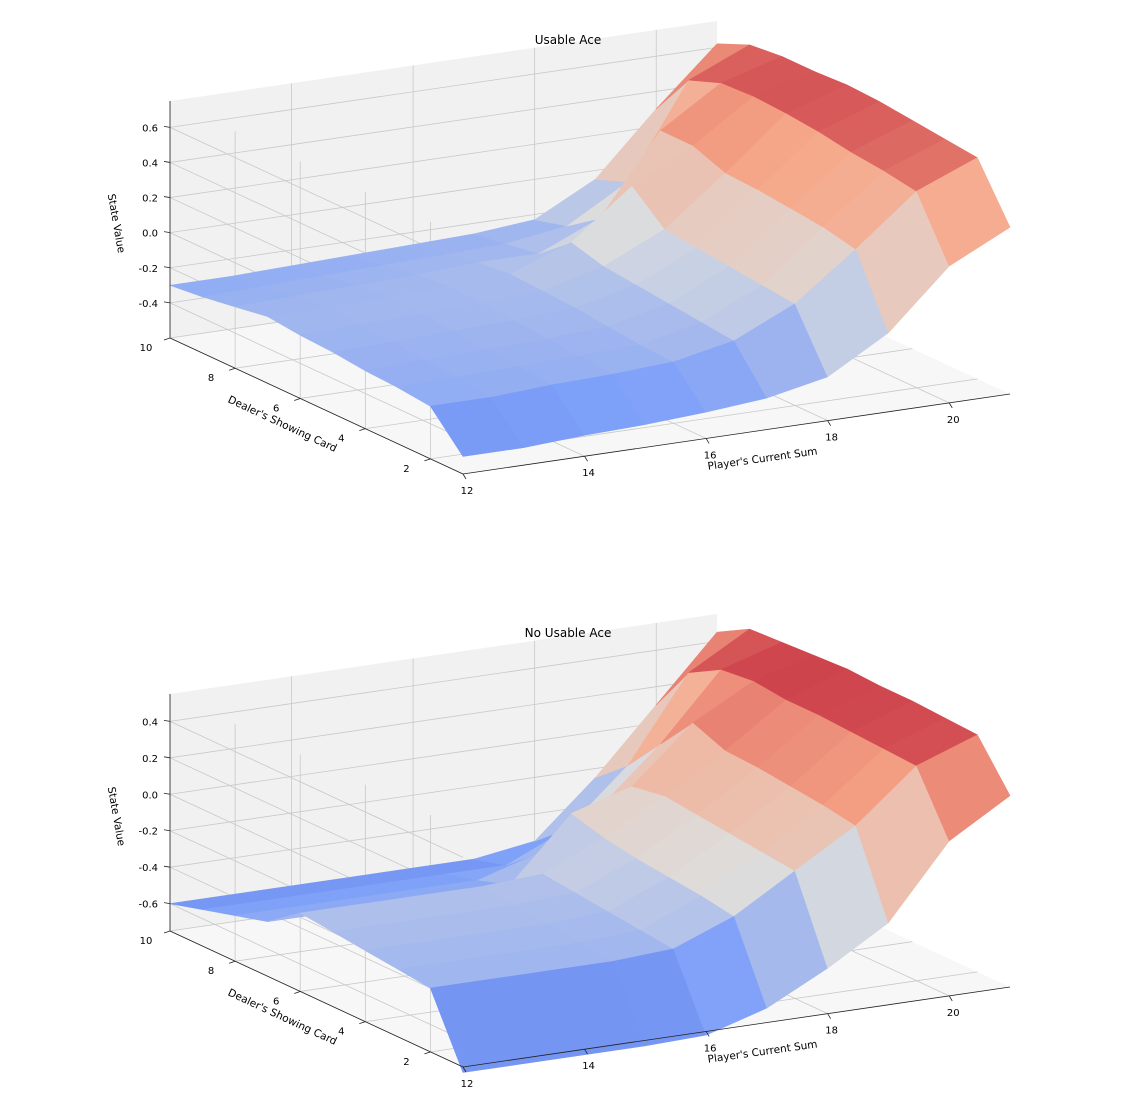 Image resolution: width=1137 pixels, height=1108 pixels. I want to click on z-tick-label: -0.6, so click(148, 905).